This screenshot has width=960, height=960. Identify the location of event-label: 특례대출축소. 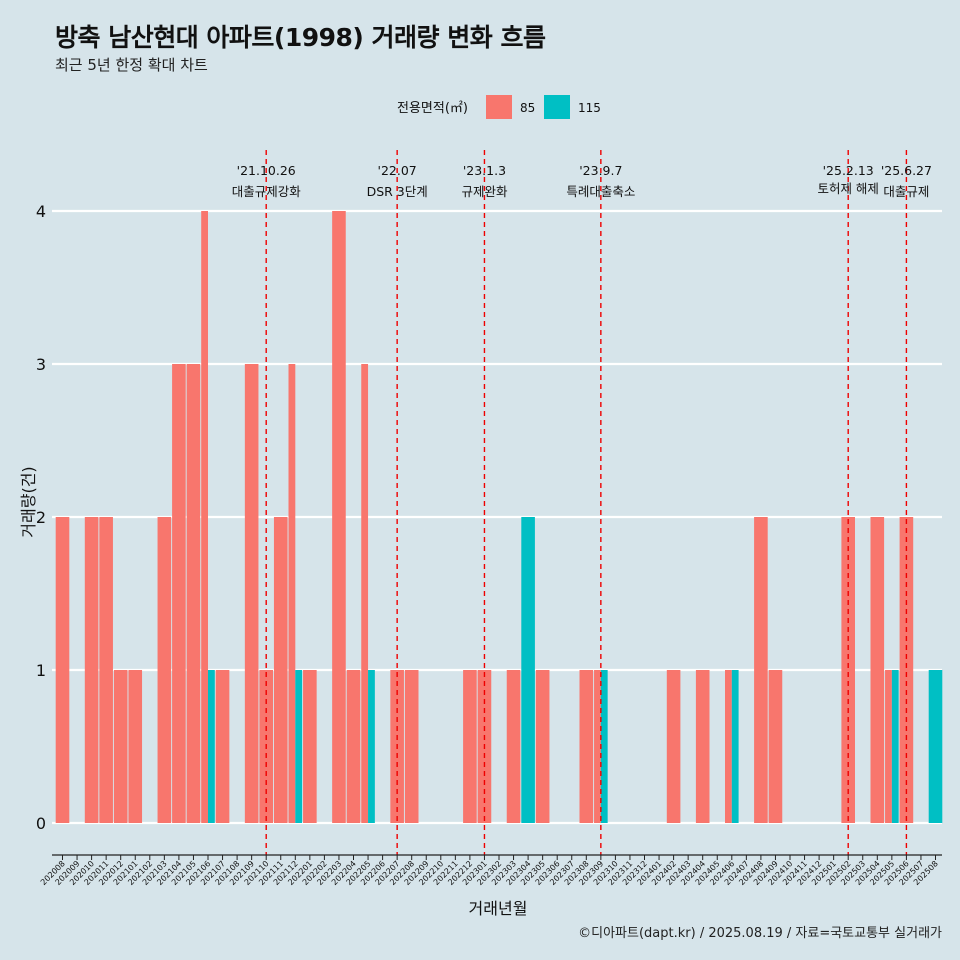
(600, 191).